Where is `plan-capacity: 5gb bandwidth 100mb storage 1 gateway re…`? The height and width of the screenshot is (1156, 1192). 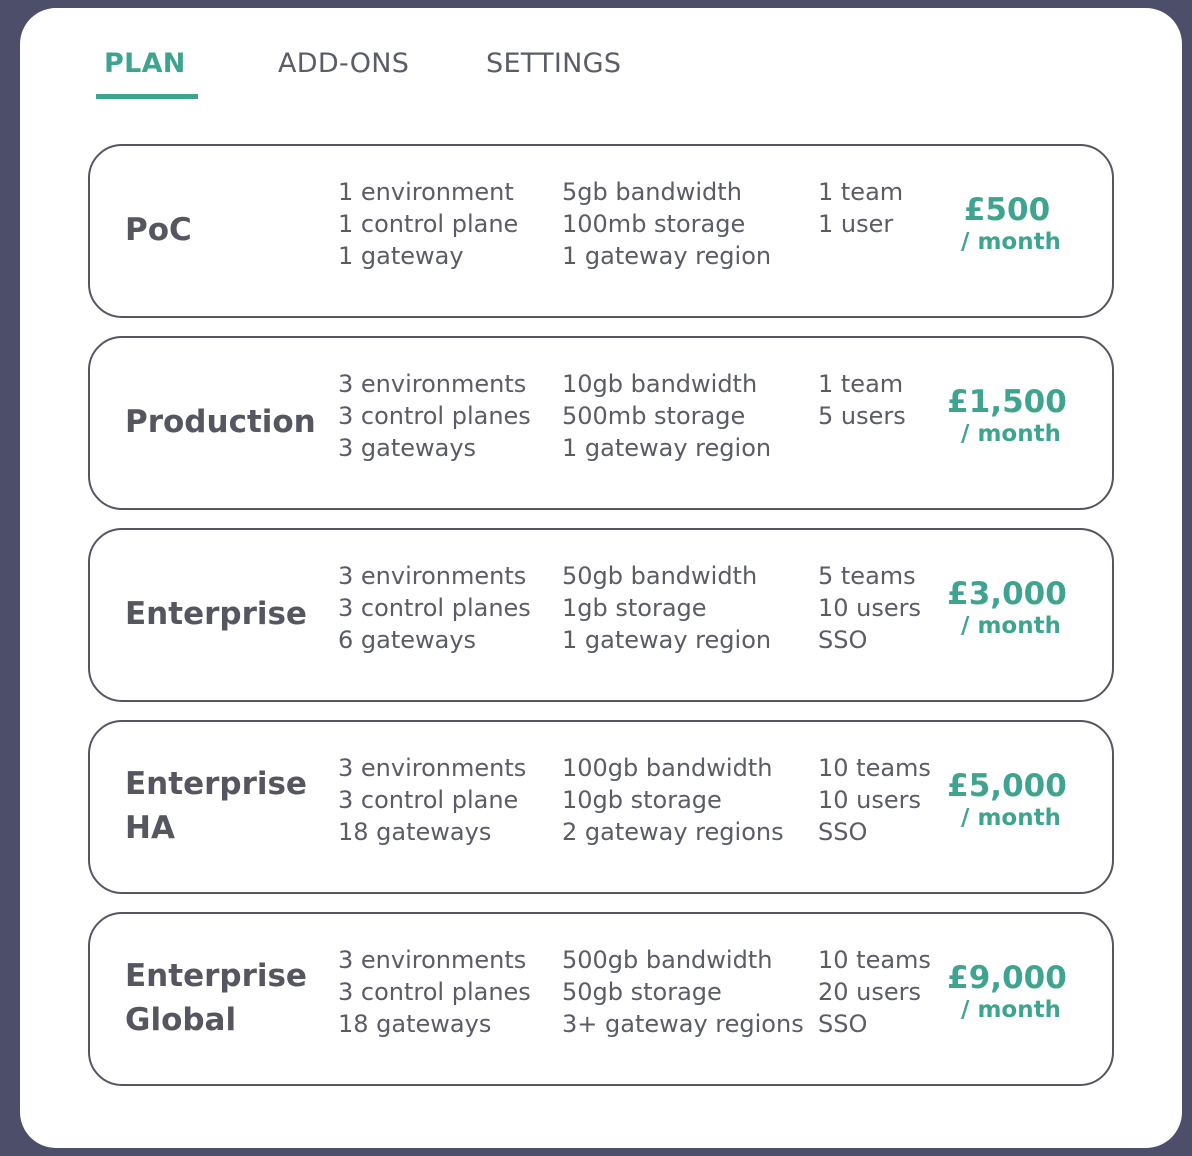
plan-capacity: 5gb bandwidth 100mb storage 1 gateway re… is located at coordinates (666, 224).